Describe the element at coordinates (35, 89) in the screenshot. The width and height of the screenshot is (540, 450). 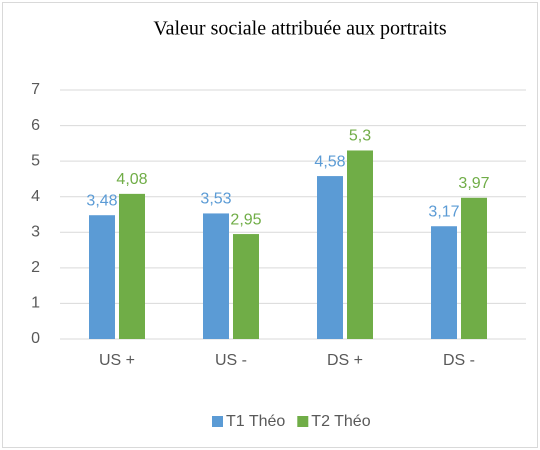
I see `y-tick-label: 7` at that location.